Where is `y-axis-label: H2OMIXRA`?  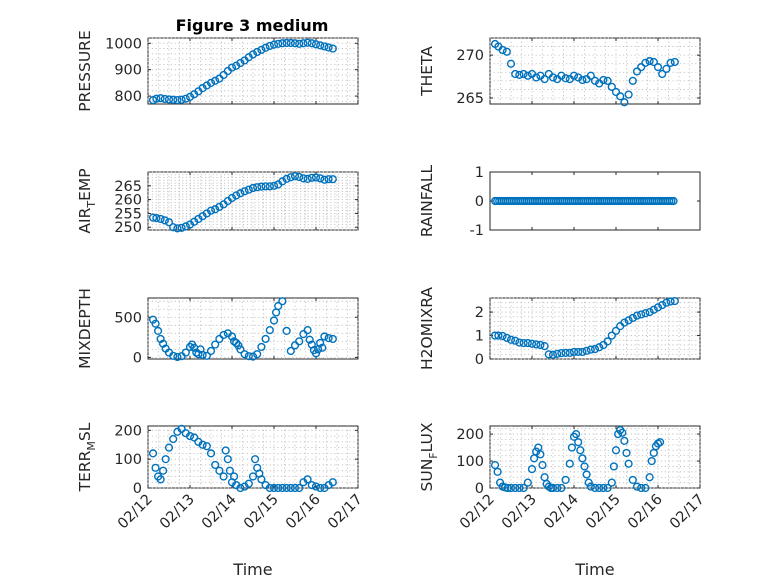
y-axis-label: H2OMIXRA is located at coordinates (427, 328).